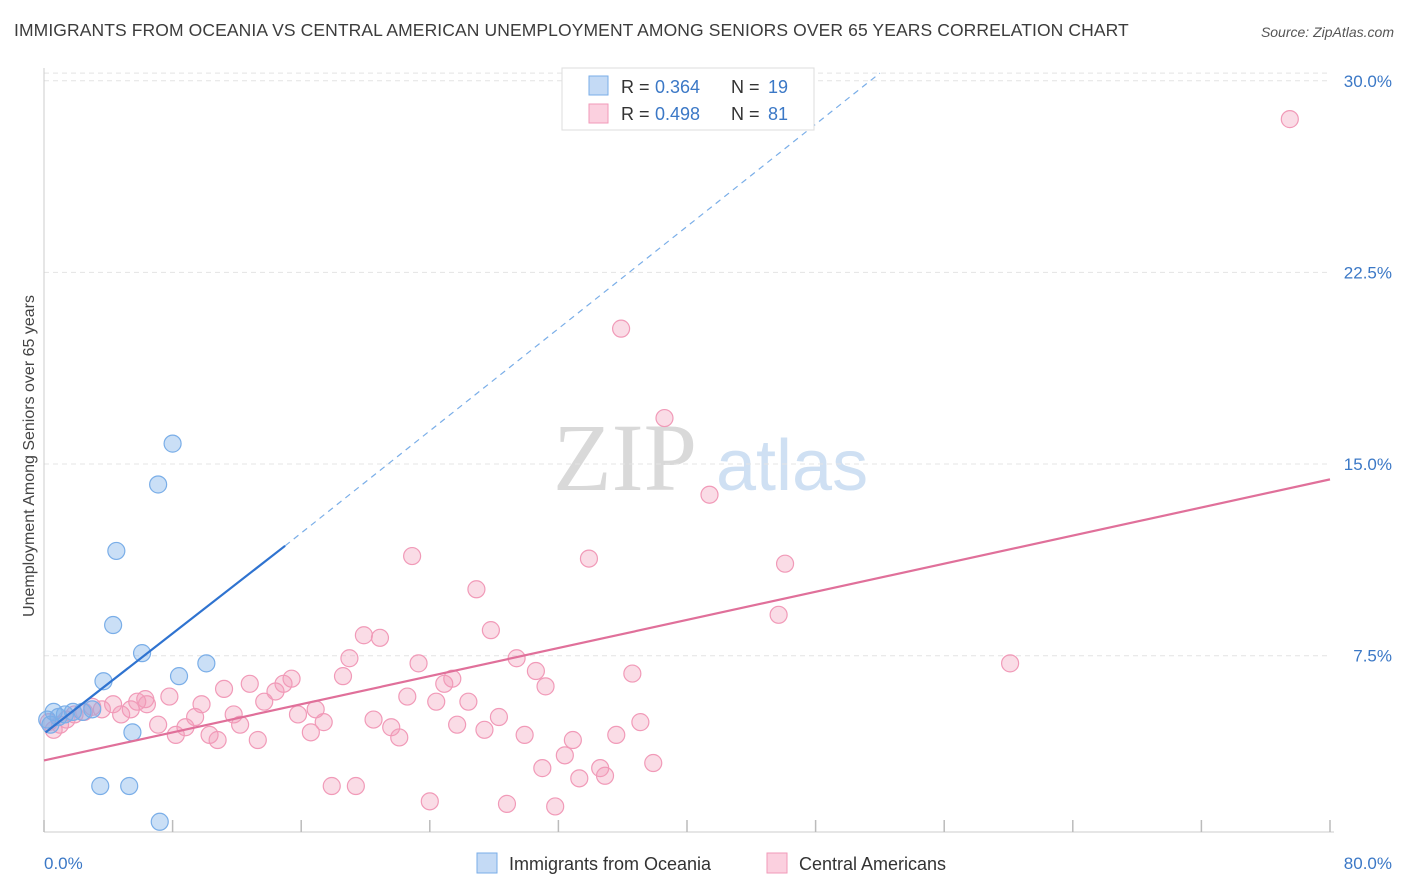  I want to click on legend-central-n-value: 81, so click(778, 114).